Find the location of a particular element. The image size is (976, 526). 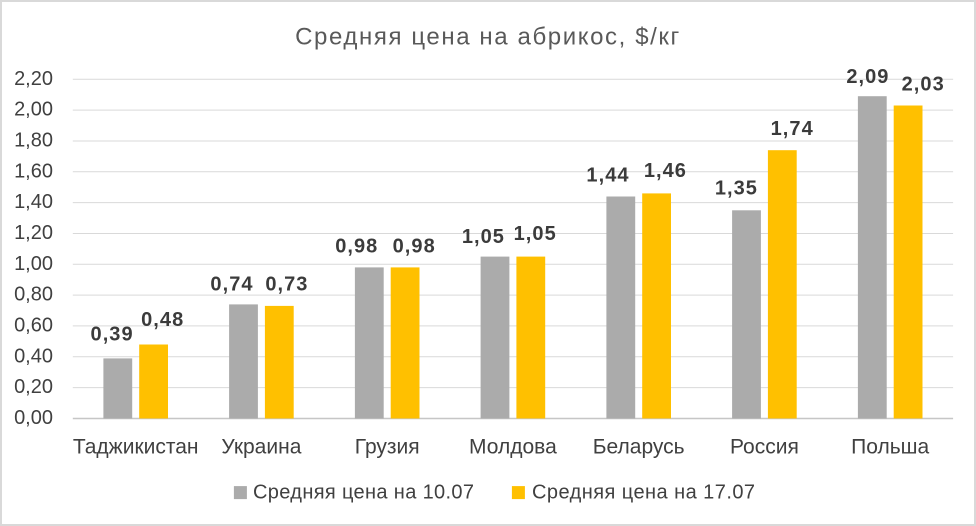

svg-text: 1,20 is located at coordinates (33, 233).